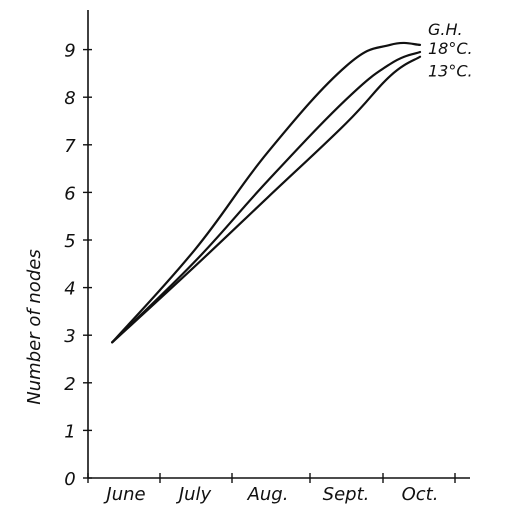 This screenshot has width=520, height=508. What do you see at coordinates (69, 289) in the screenshot?
I see `y-tick-label: 4` at bounding box center [69, 289].